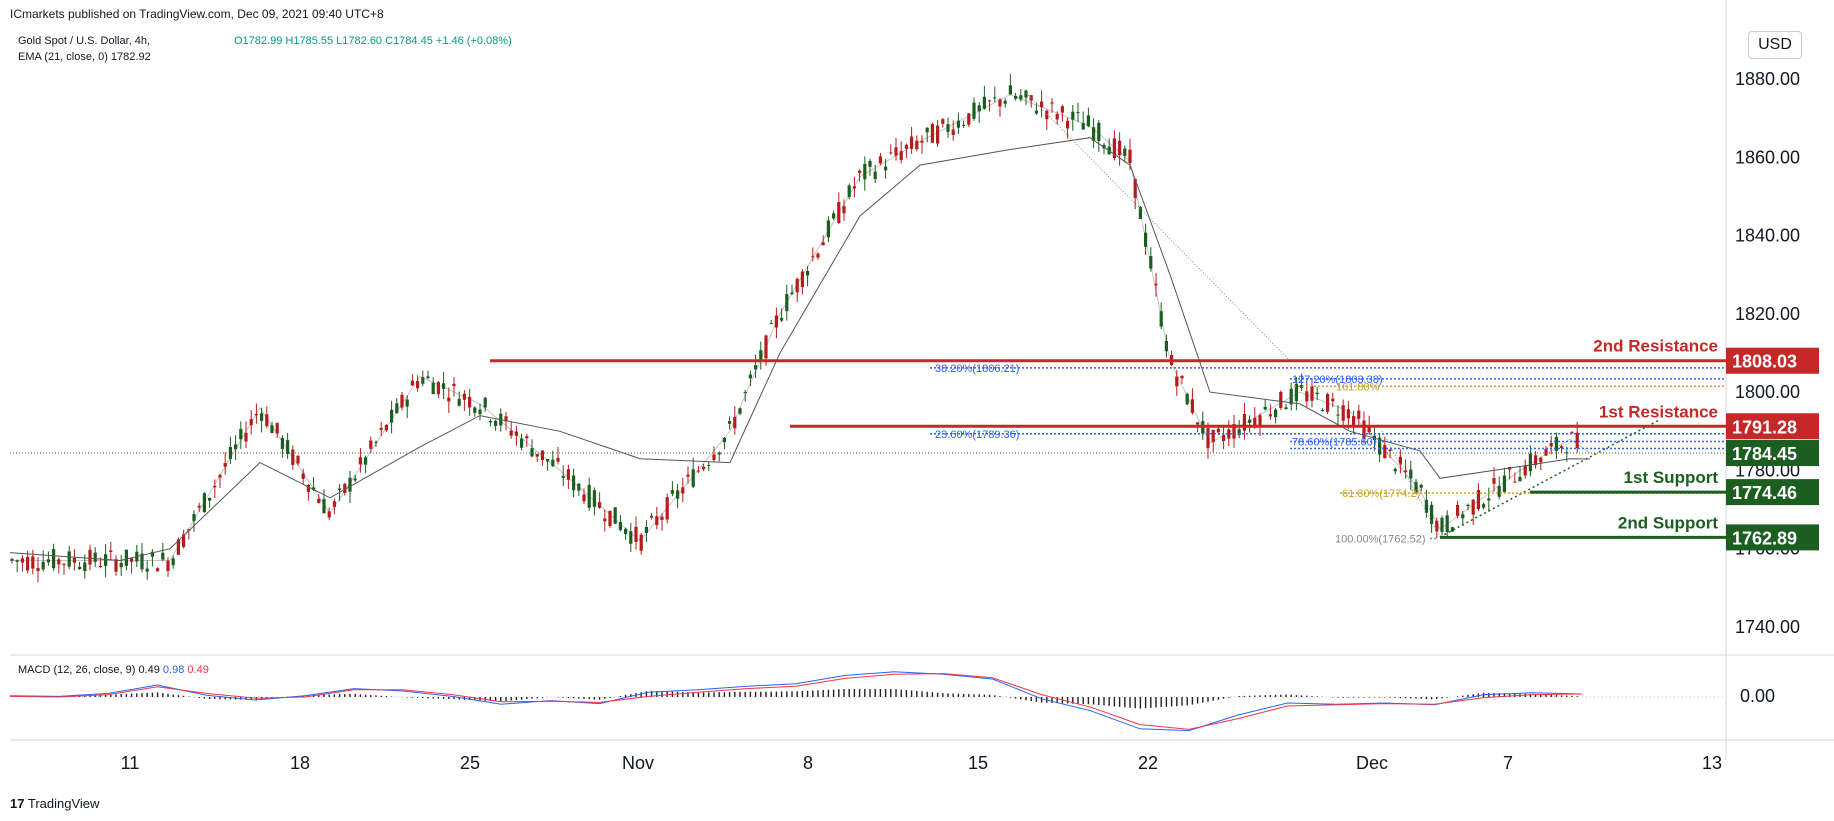 The height and width of the screenshot is (821, 1834). What do you see at coordinates (409, 41) in the screenshot?
I see `close-value: C1784.45` at bounding box center [409, 41].